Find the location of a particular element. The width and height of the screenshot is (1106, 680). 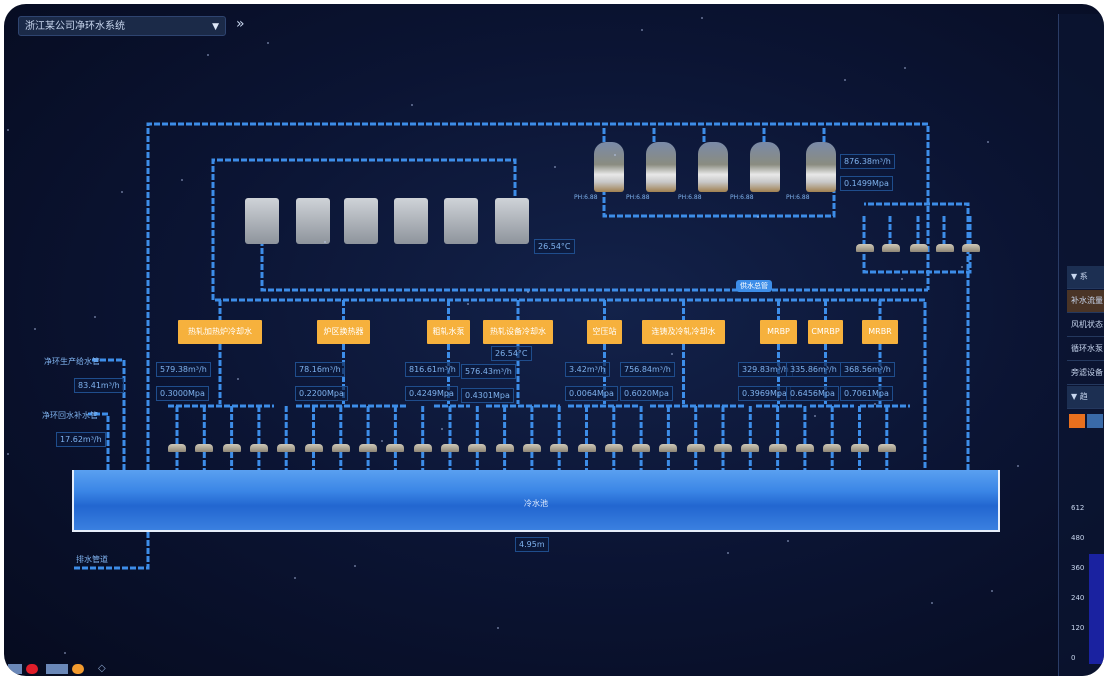

panel-section-system: ▼ 系 is located at coordinates (1085, 277).